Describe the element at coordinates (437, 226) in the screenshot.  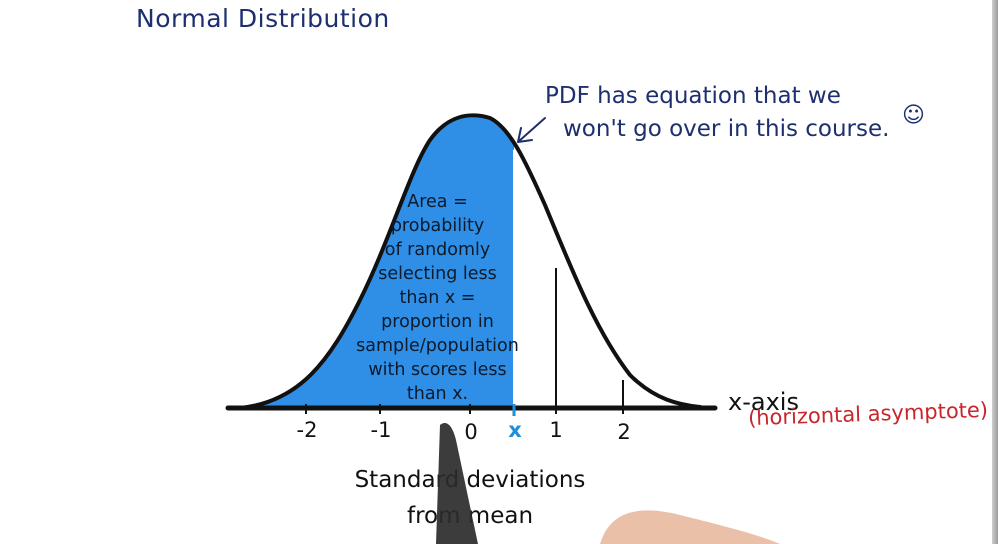
I see `area-line: probability` at that location.